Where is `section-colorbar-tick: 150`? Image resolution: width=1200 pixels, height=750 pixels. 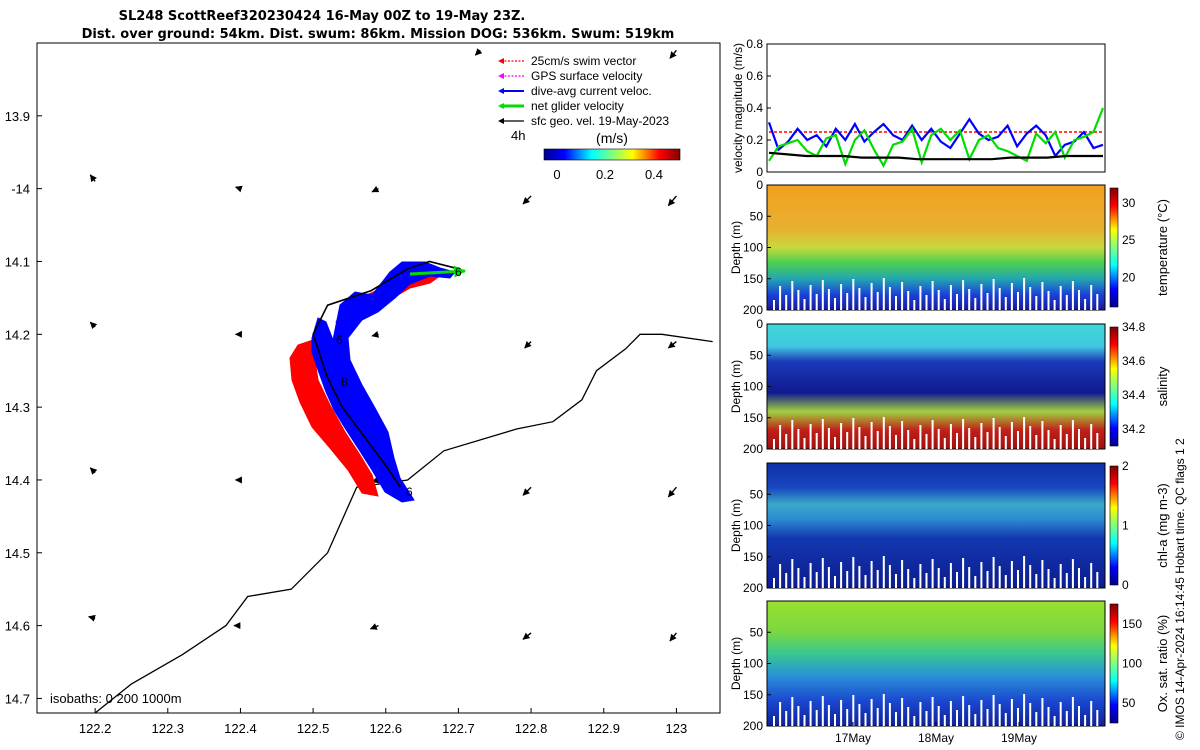 section-colorbar-tick: 150 is located at coordinates (1132, 624).